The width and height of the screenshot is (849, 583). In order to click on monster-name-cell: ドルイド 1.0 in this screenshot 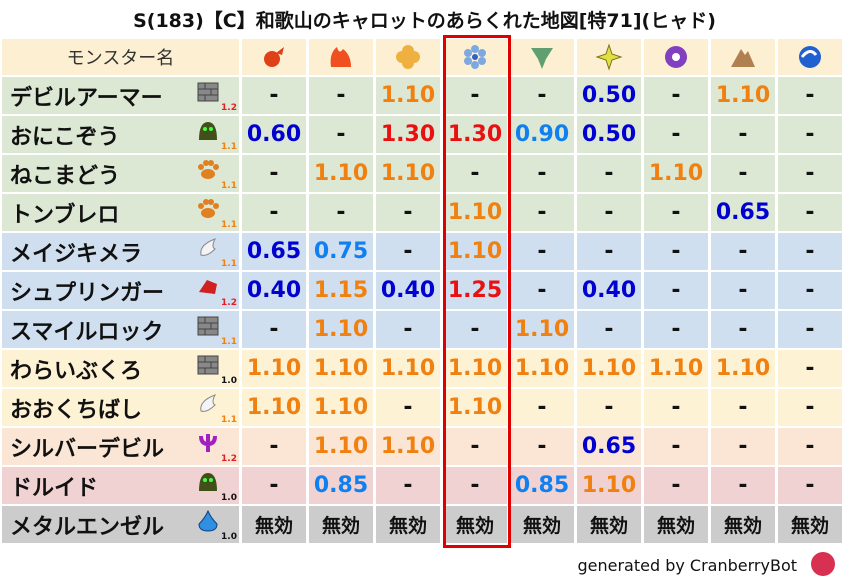, I will do `click(120, 485)`.